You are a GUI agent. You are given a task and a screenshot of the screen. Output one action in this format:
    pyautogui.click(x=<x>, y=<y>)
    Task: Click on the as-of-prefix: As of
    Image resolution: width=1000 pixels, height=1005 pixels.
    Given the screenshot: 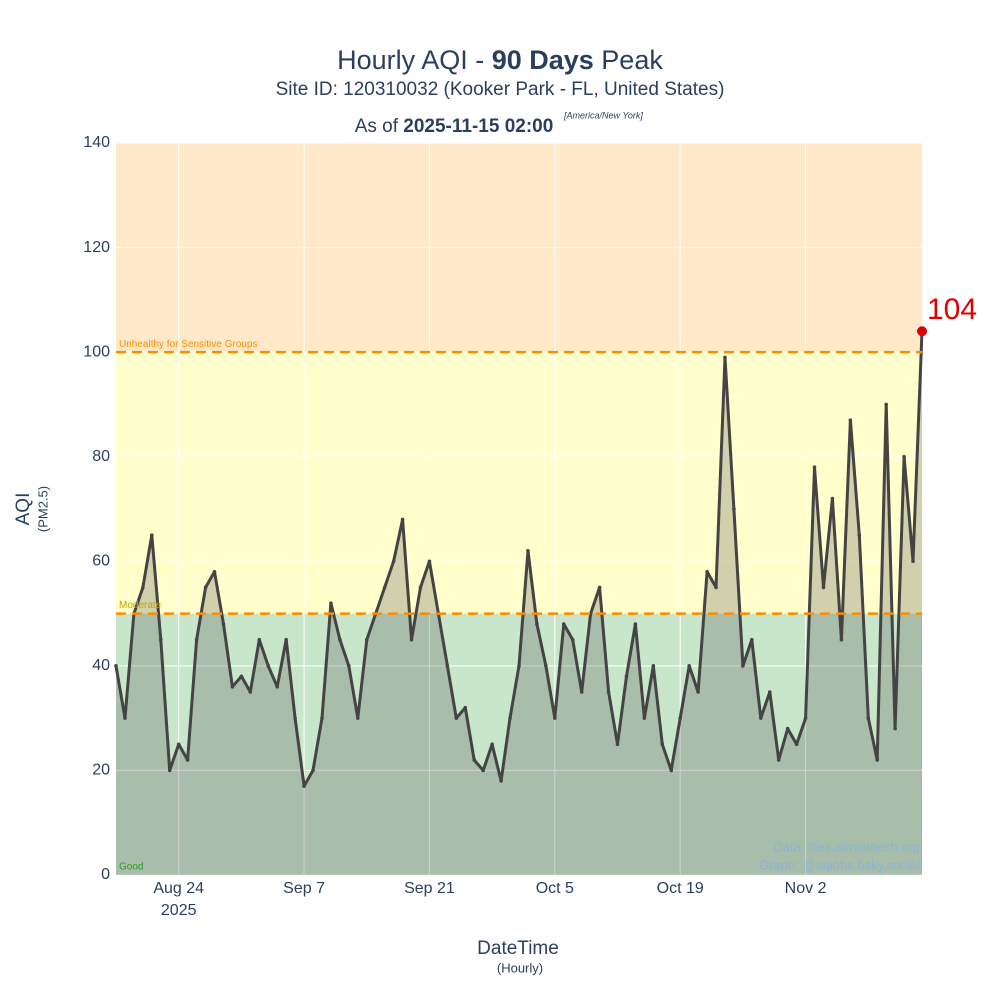 What is the action you would take?
    pyautogui.click(x=379, y=126)
    